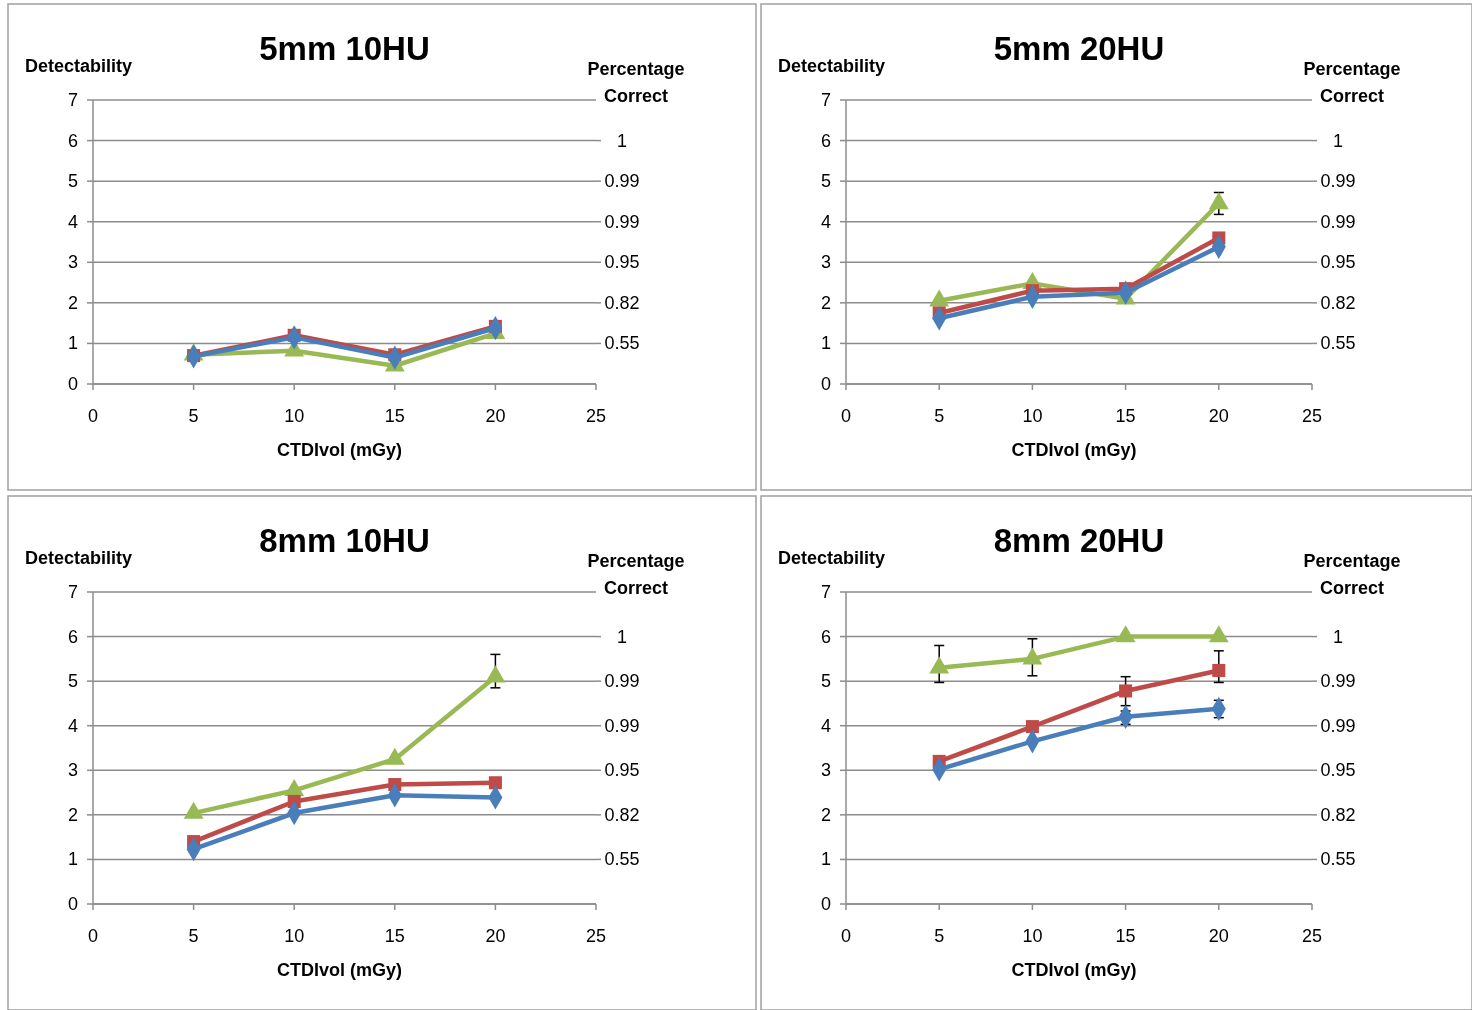  I want to click on chart-title: 8mm 10HU, so click(344, 540).